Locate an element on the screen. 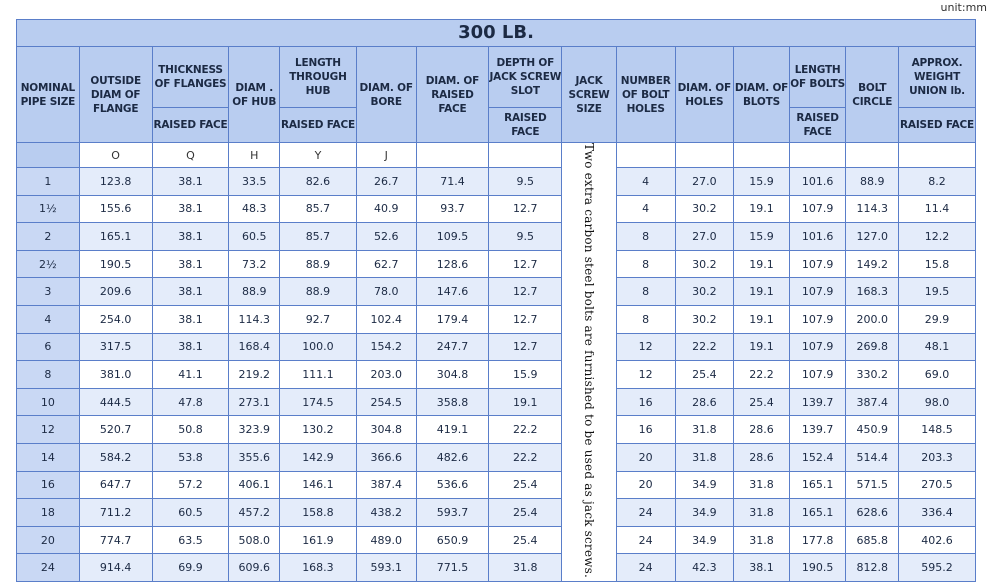 The height and width of the screenshot is (582, 999). code-cell: Y is located at coordinates (318, 155).